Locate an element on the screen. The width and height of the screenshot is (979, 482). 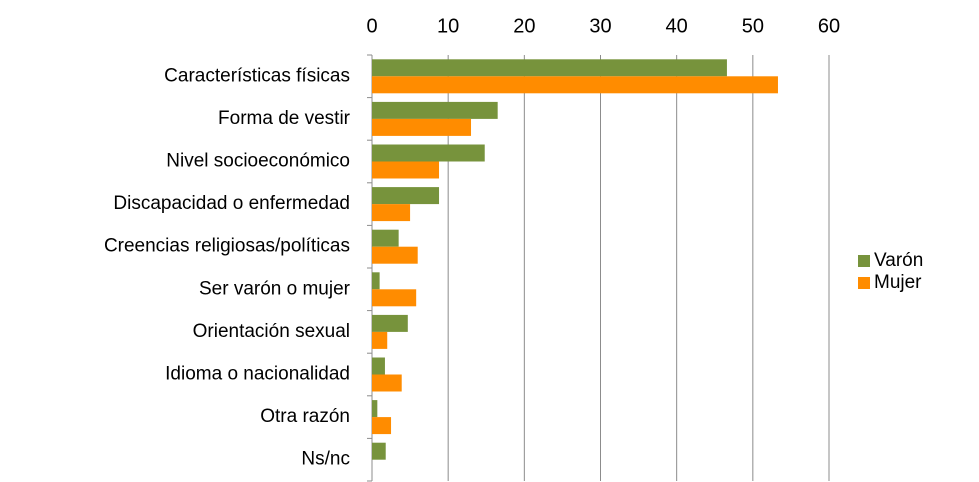
x-tick-label: 60 is located at coordinates (829, 26).